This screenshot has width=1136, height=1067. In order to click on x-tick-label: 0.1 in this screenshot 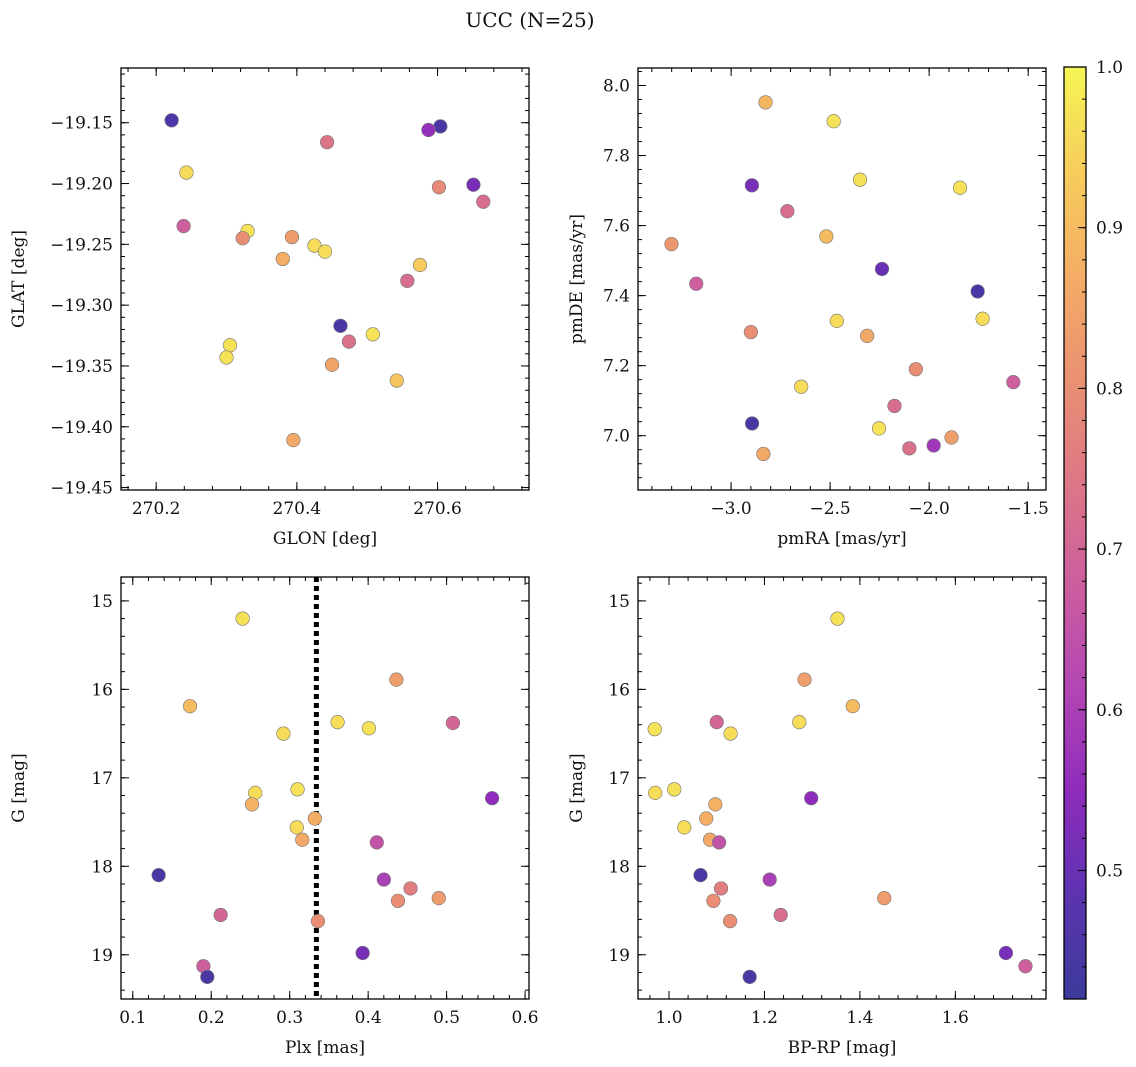, I will do `click(132, 1018)`.